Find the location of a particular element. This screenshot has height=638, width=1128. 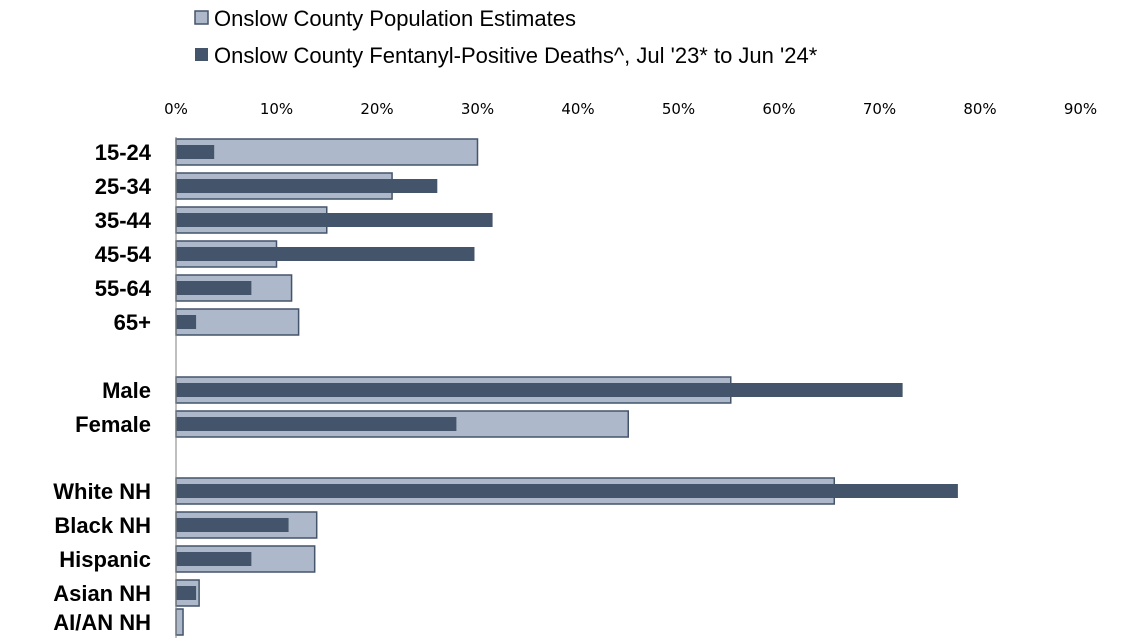

x-tick-label: 90% is located at coordinates (1080, 109).